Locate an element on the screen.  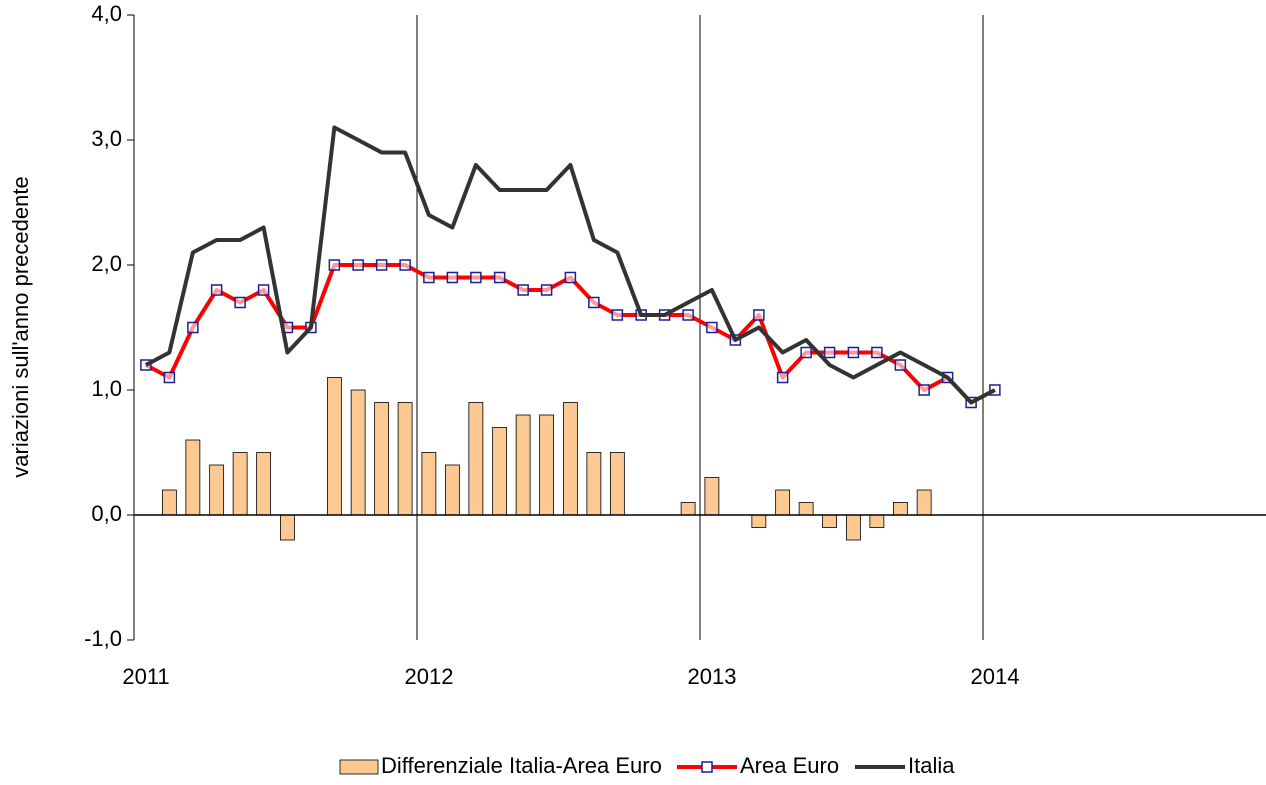
x-tick-label: 2012 is located at coordinates (429, 676).